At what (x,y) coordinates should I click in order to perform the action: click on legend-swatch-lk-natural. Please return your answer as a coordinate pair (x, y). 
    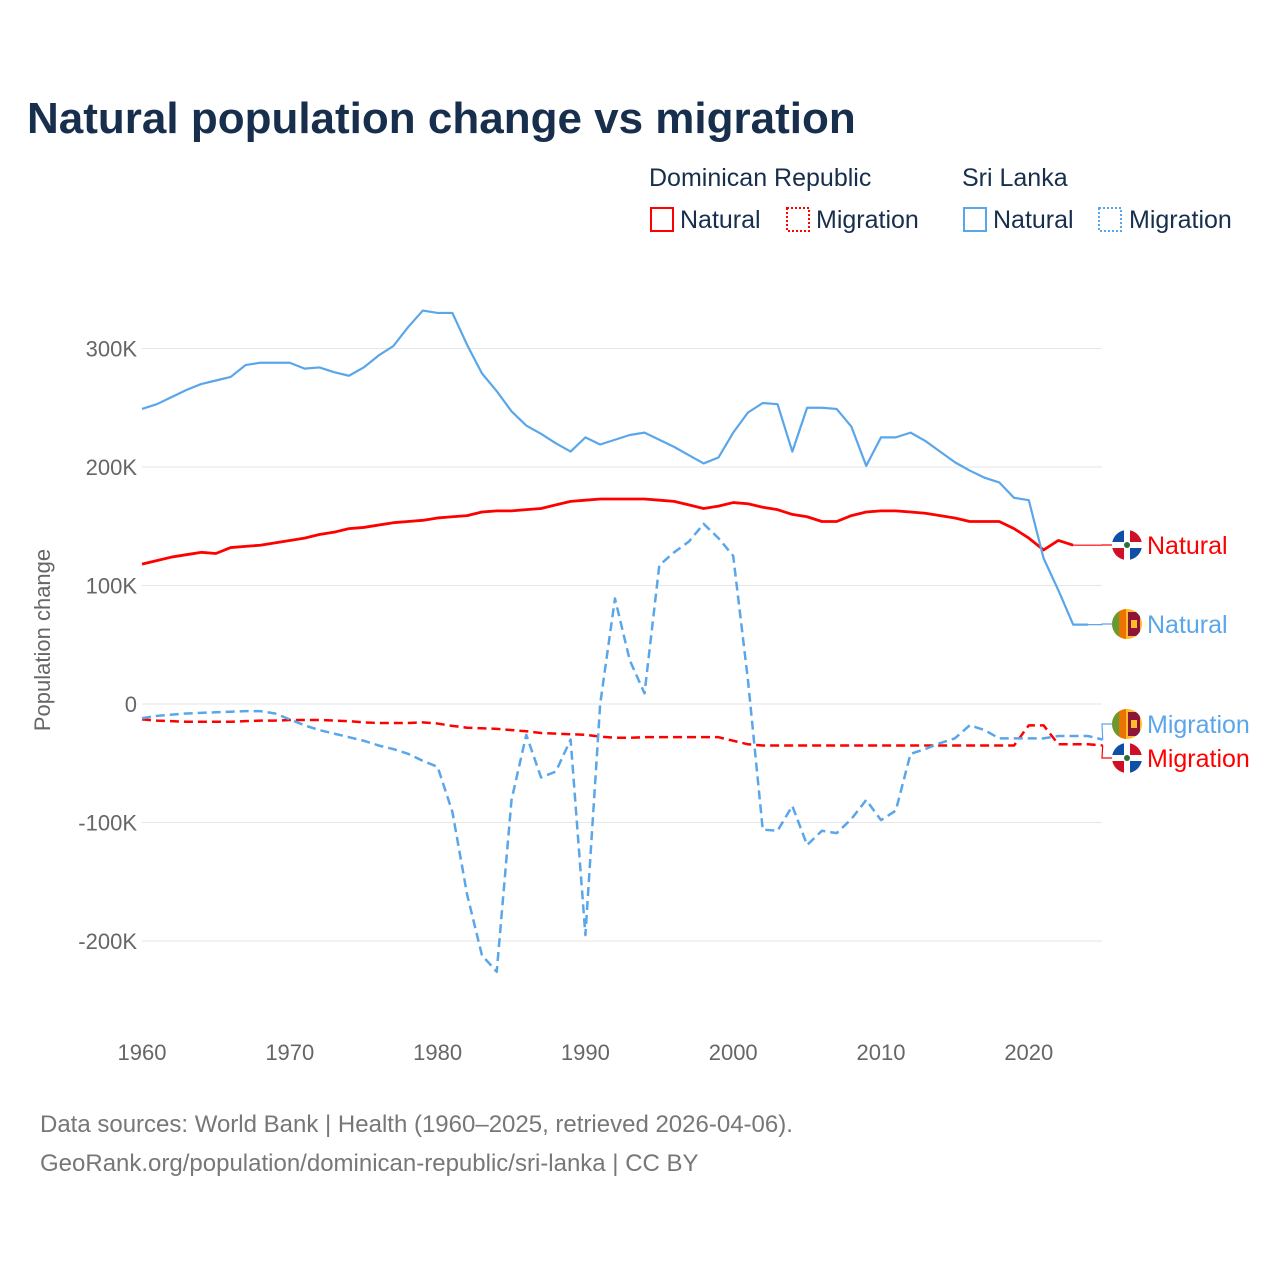
    Looking at the image, I should click on (975, 219).